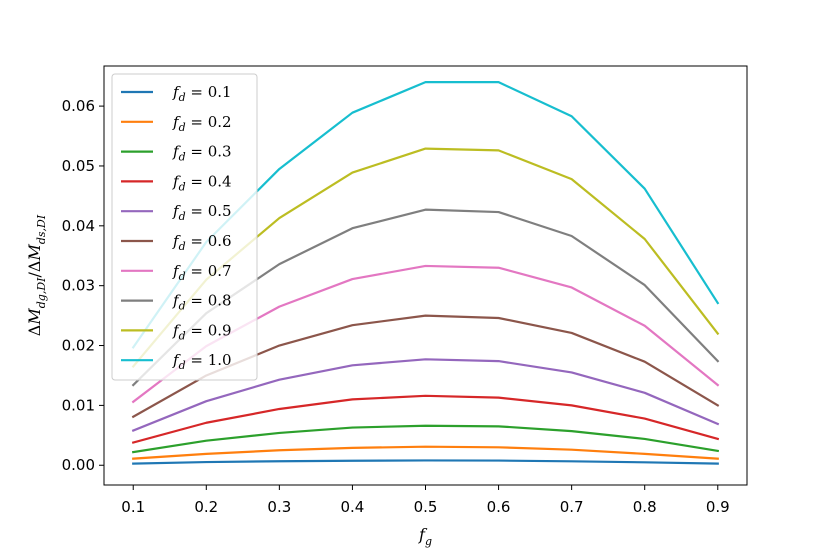 This screenshot has width=830, height=554. I want to click on y-tick-label: 0.03, so click(78, 286).